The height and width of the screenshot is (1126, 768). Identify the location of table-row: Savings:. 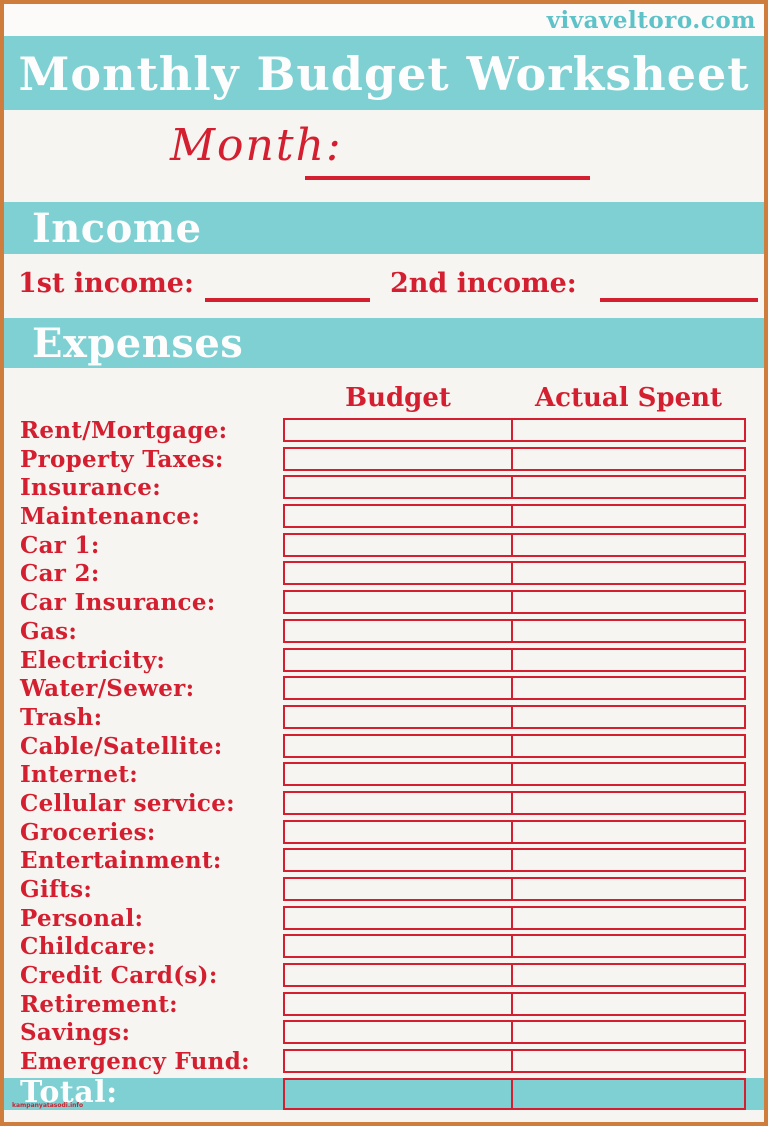
(384, 1034).